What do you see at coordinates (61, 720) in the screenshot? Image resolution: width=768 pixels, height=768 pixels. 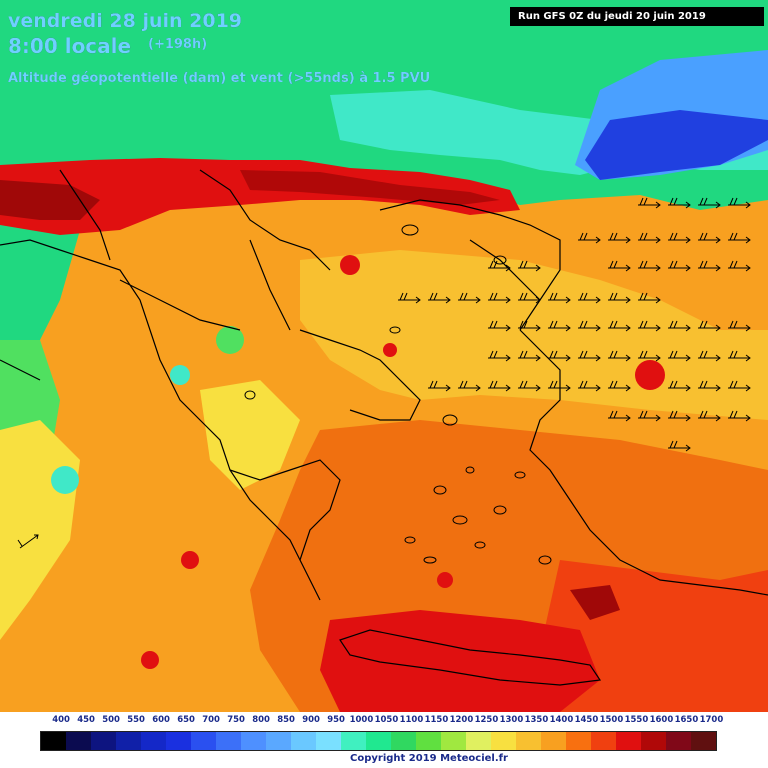 I see `legend-value-label: 400` at bounding box center [61, 720].